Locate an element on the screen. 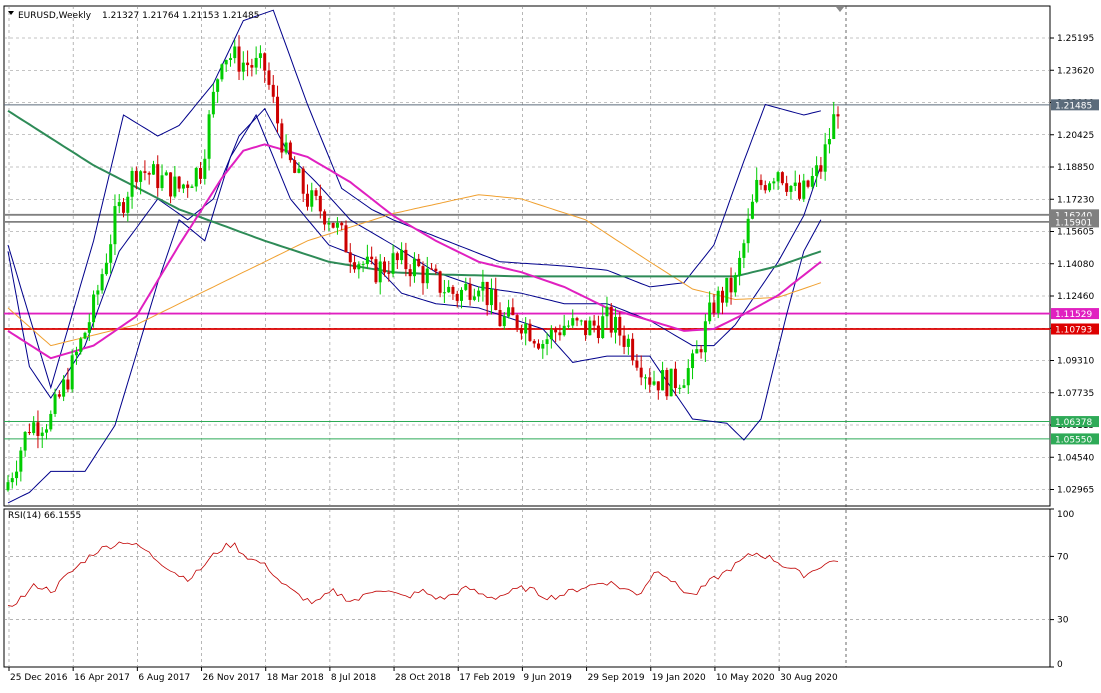 The image size is (1101, 693). rsi-tick-label: 100 is located at coordinates (1065, 515).